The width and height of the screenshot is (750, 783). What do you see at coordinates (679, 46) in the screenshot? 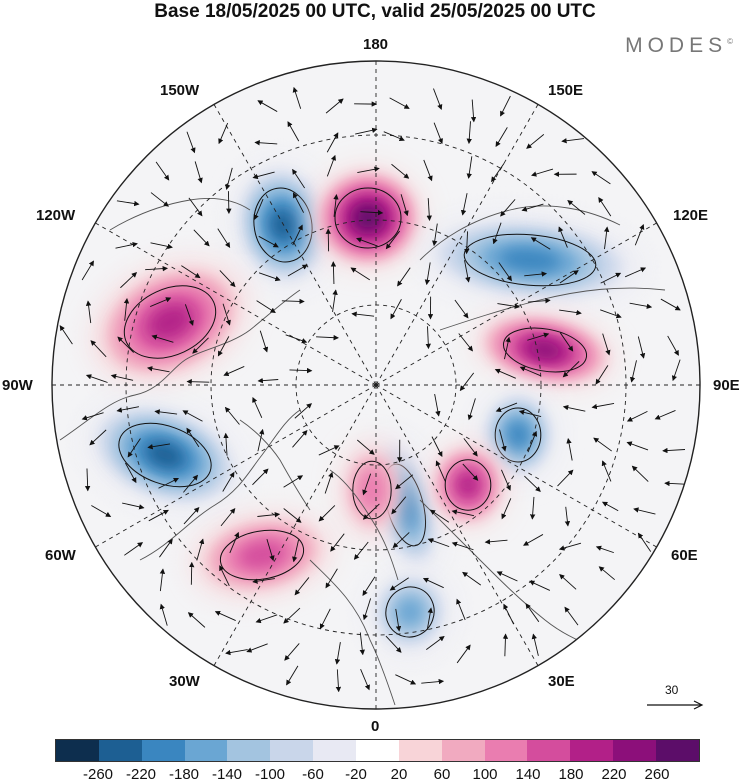
I see `brand-logo: MODES©` at bounding box center [679, 46].